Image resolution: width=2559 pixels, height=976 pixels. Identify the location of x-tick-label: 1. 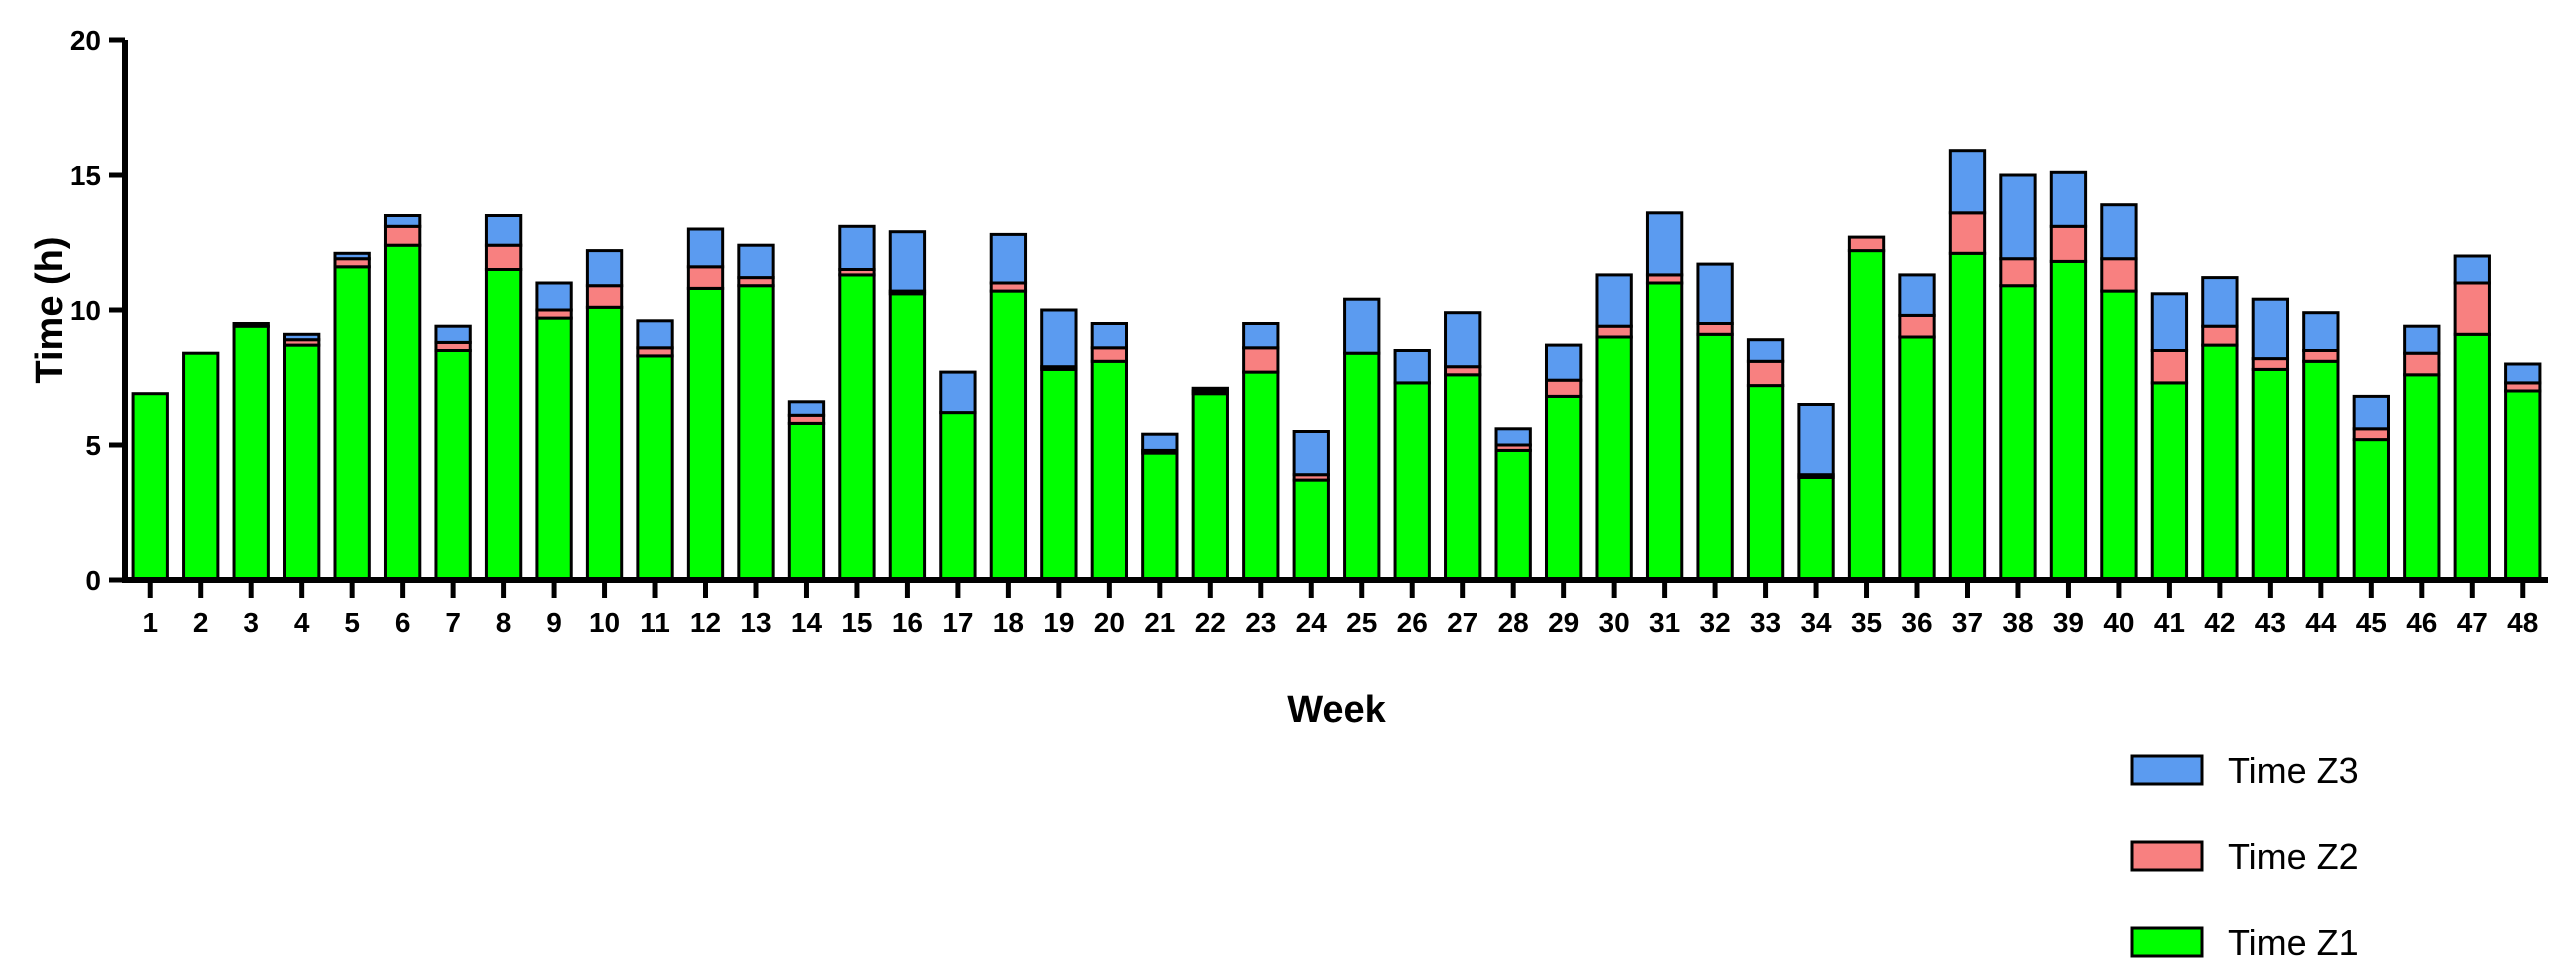
(150, 622).